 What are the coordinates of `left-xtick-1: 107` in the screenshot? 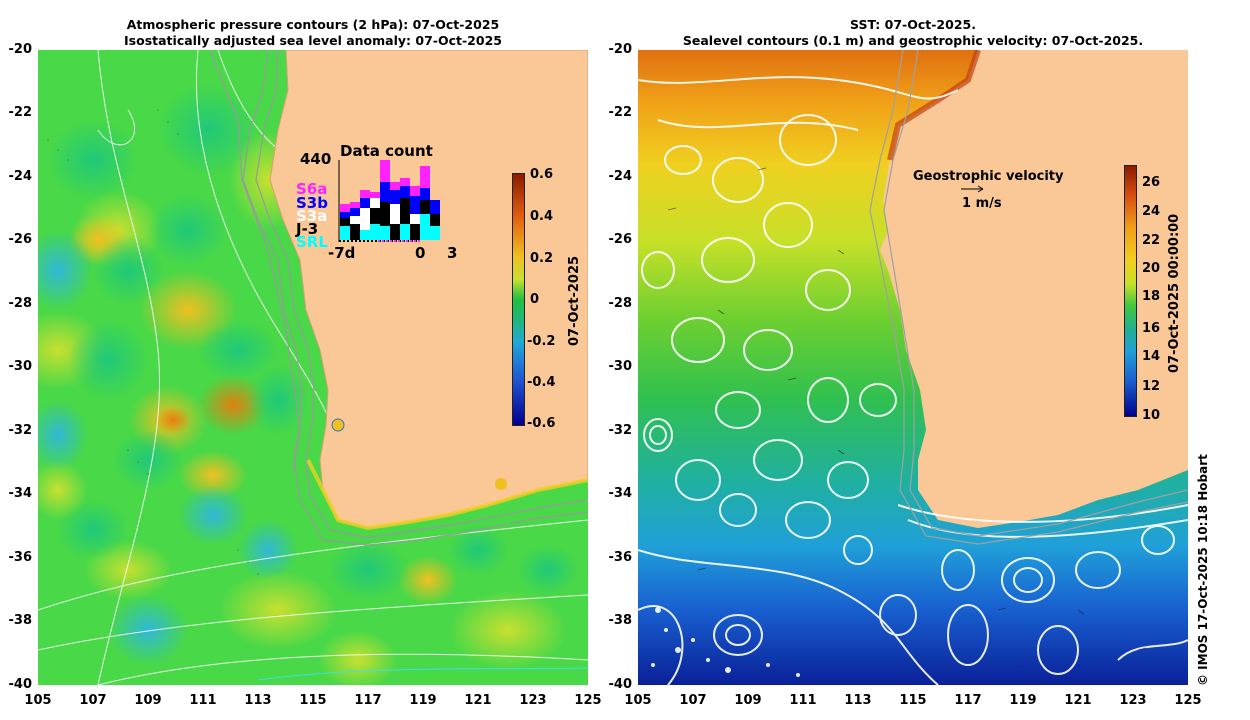 It's located at (93, 700).